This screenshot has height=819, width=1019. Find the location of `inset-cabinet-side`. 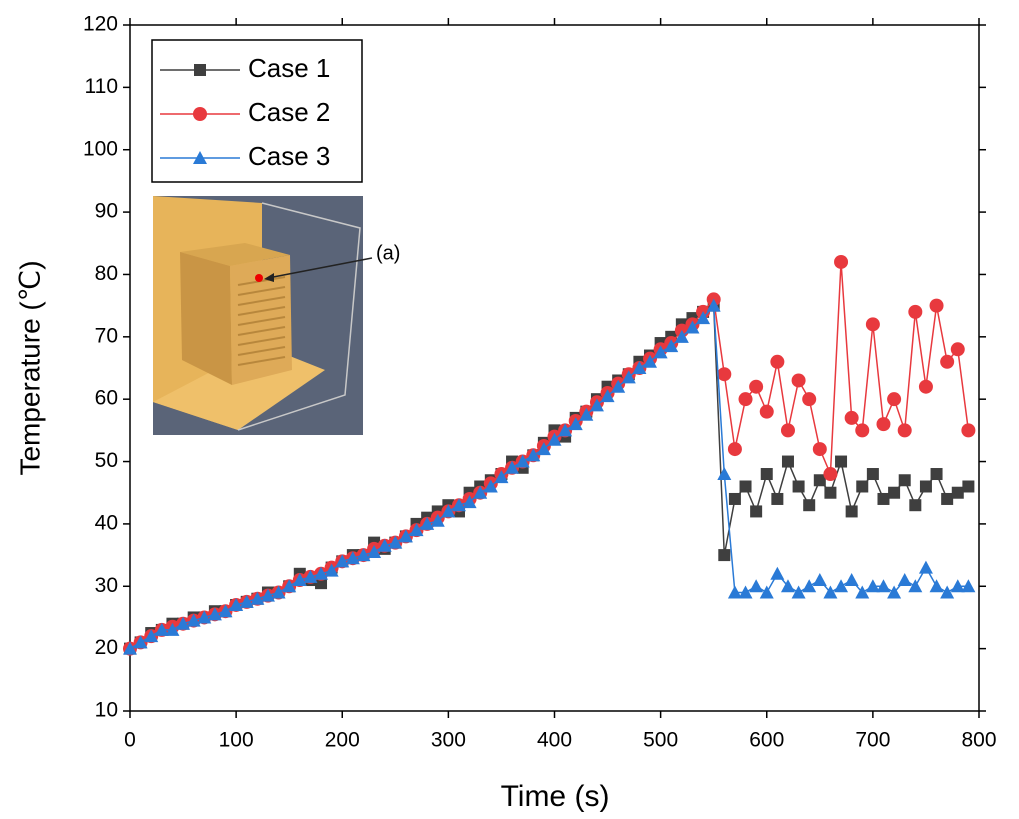

inset-cabinet-side is located at coordinates (206, 318).